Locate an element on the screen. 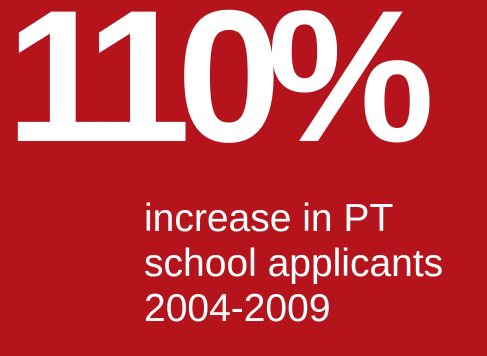 Image resolution: width=487 pixels, height=356 pixels. stat-caption-line-1: increase in PT is located at coordinates (269, 218).